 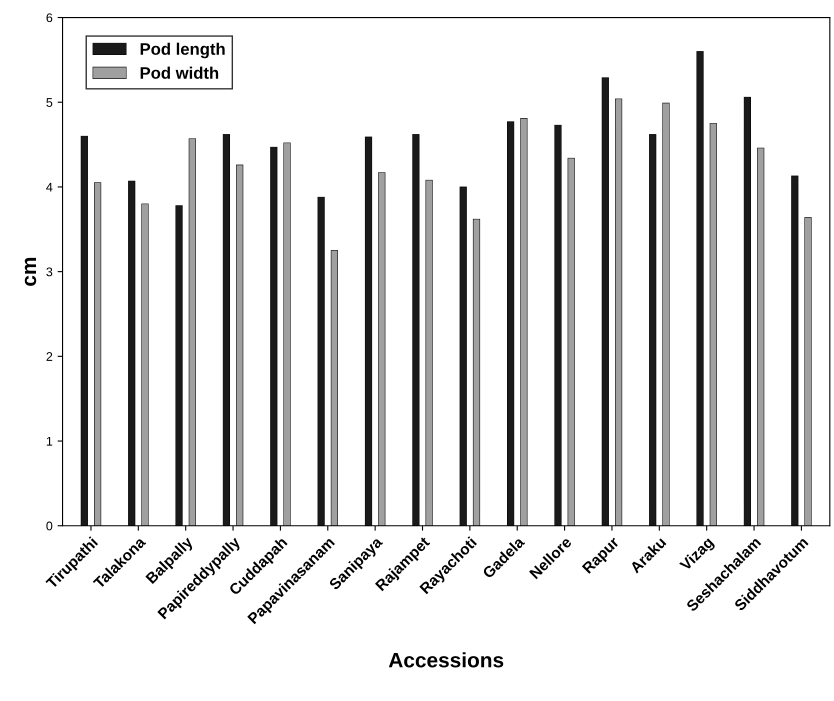 I want to click on y-tick-label: 5, so click(x=49, y=102).